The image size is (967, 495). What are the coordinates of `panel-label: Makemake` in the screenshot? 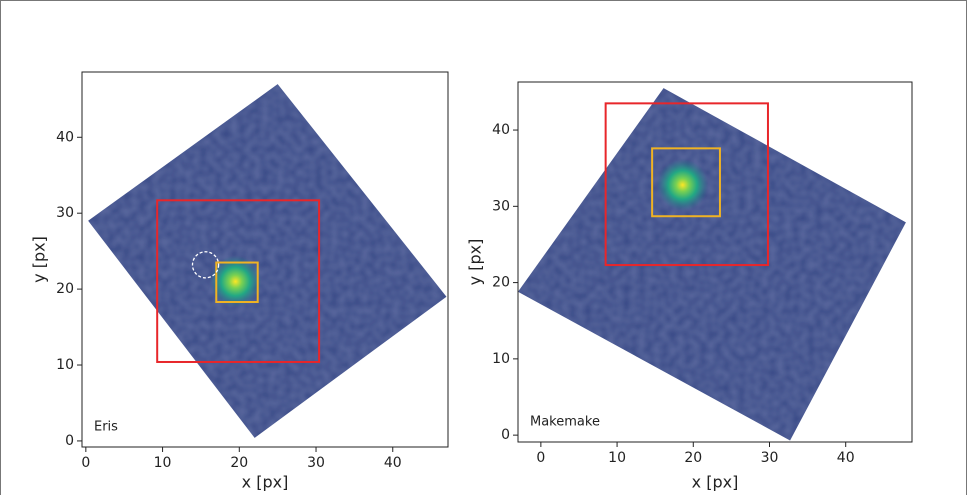 It's located at (565, 422).